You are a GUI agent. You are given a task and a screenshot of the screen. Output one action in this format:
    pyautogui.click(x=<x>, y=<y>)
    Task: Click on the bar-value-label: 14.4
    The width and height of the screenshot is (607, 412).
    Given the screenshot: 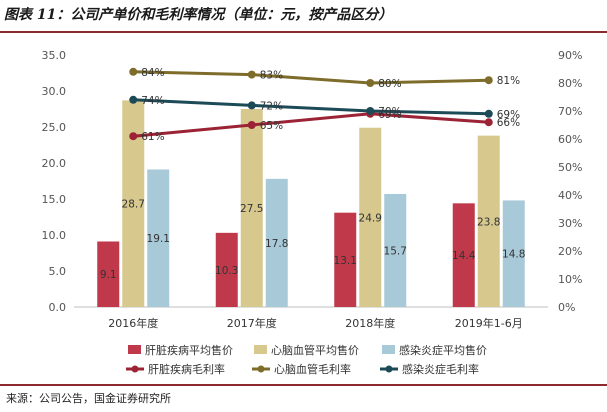 What is the action you would take?
    pyautogui.click(x=464, y=256)
    